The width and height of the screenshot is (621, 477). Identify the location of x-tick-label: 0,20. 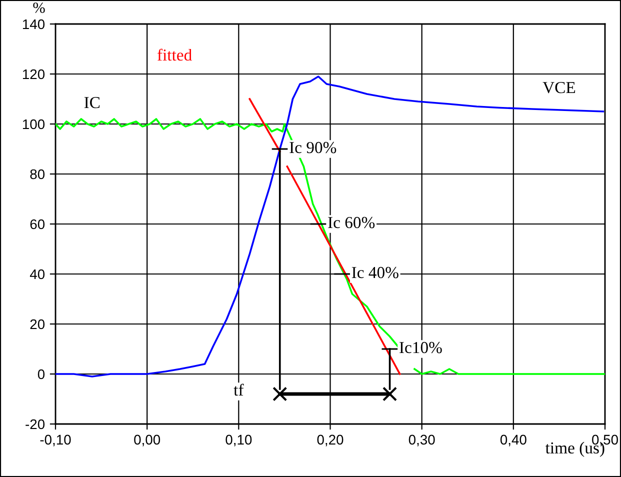
(330, 440).